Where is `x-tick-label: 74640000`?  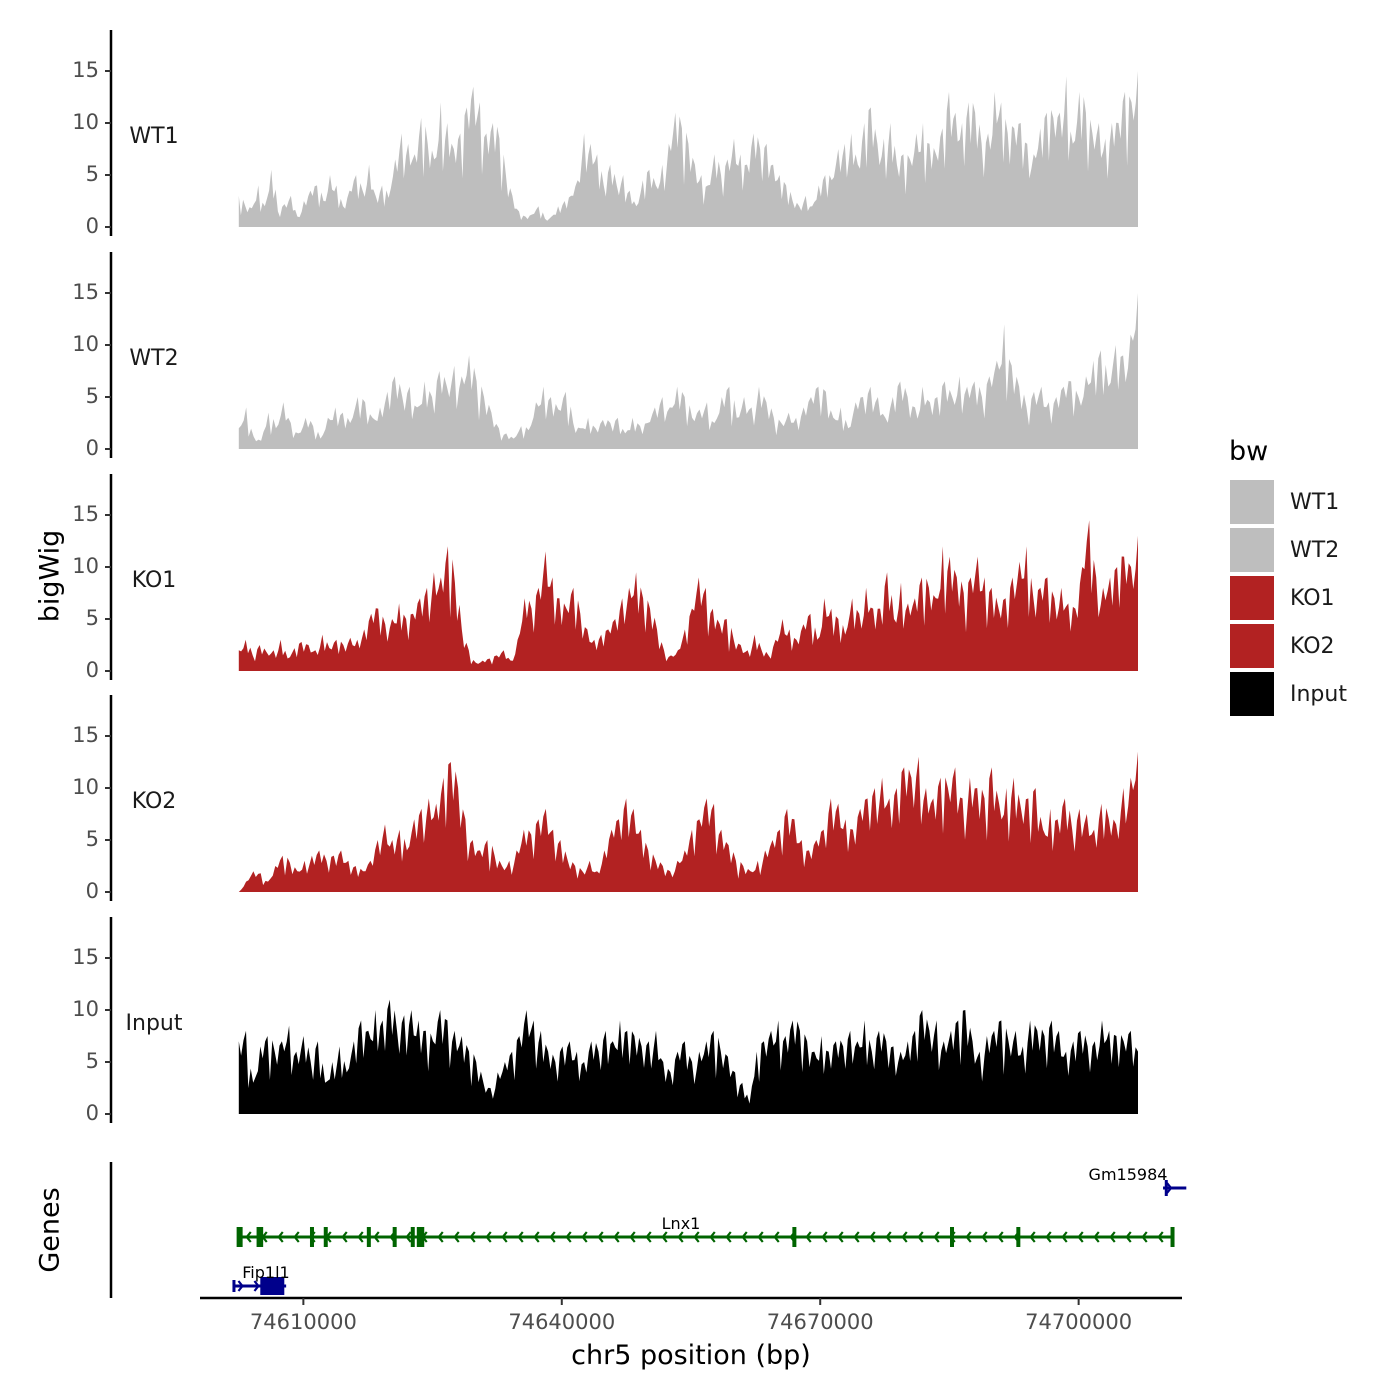 x-tick-label: 74640000 is located at coordinates (561, 1322).